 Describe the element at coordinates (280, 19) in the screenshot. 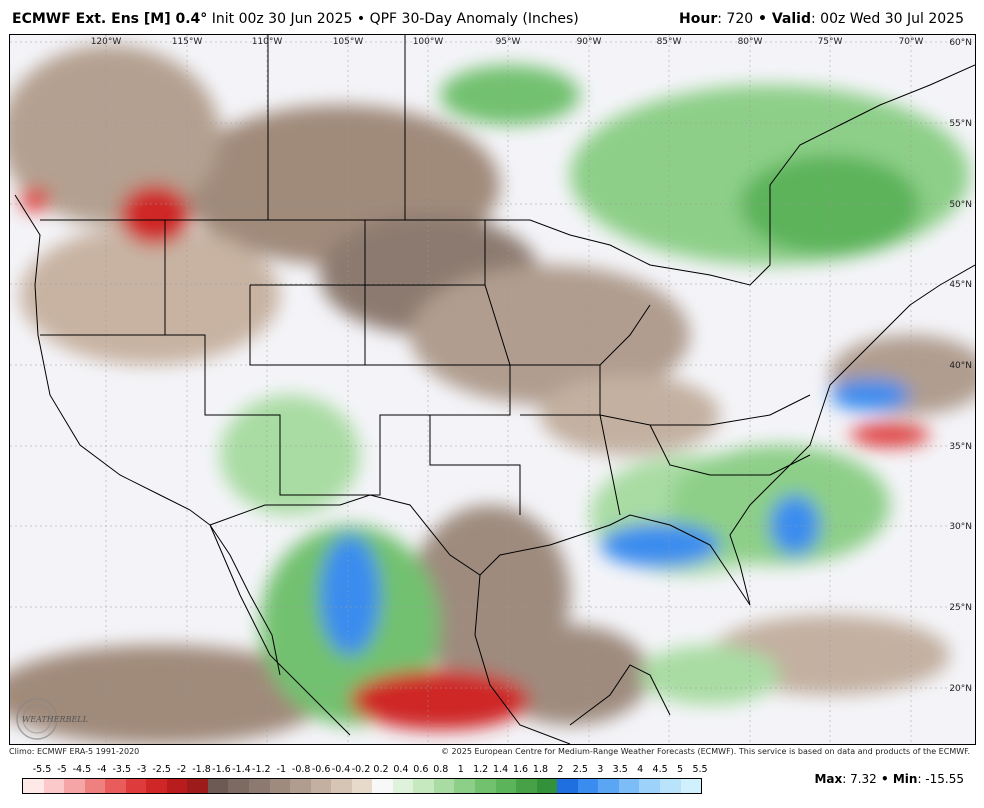

I see `init-time: Init 00z 30 Jun 2025` at that location.